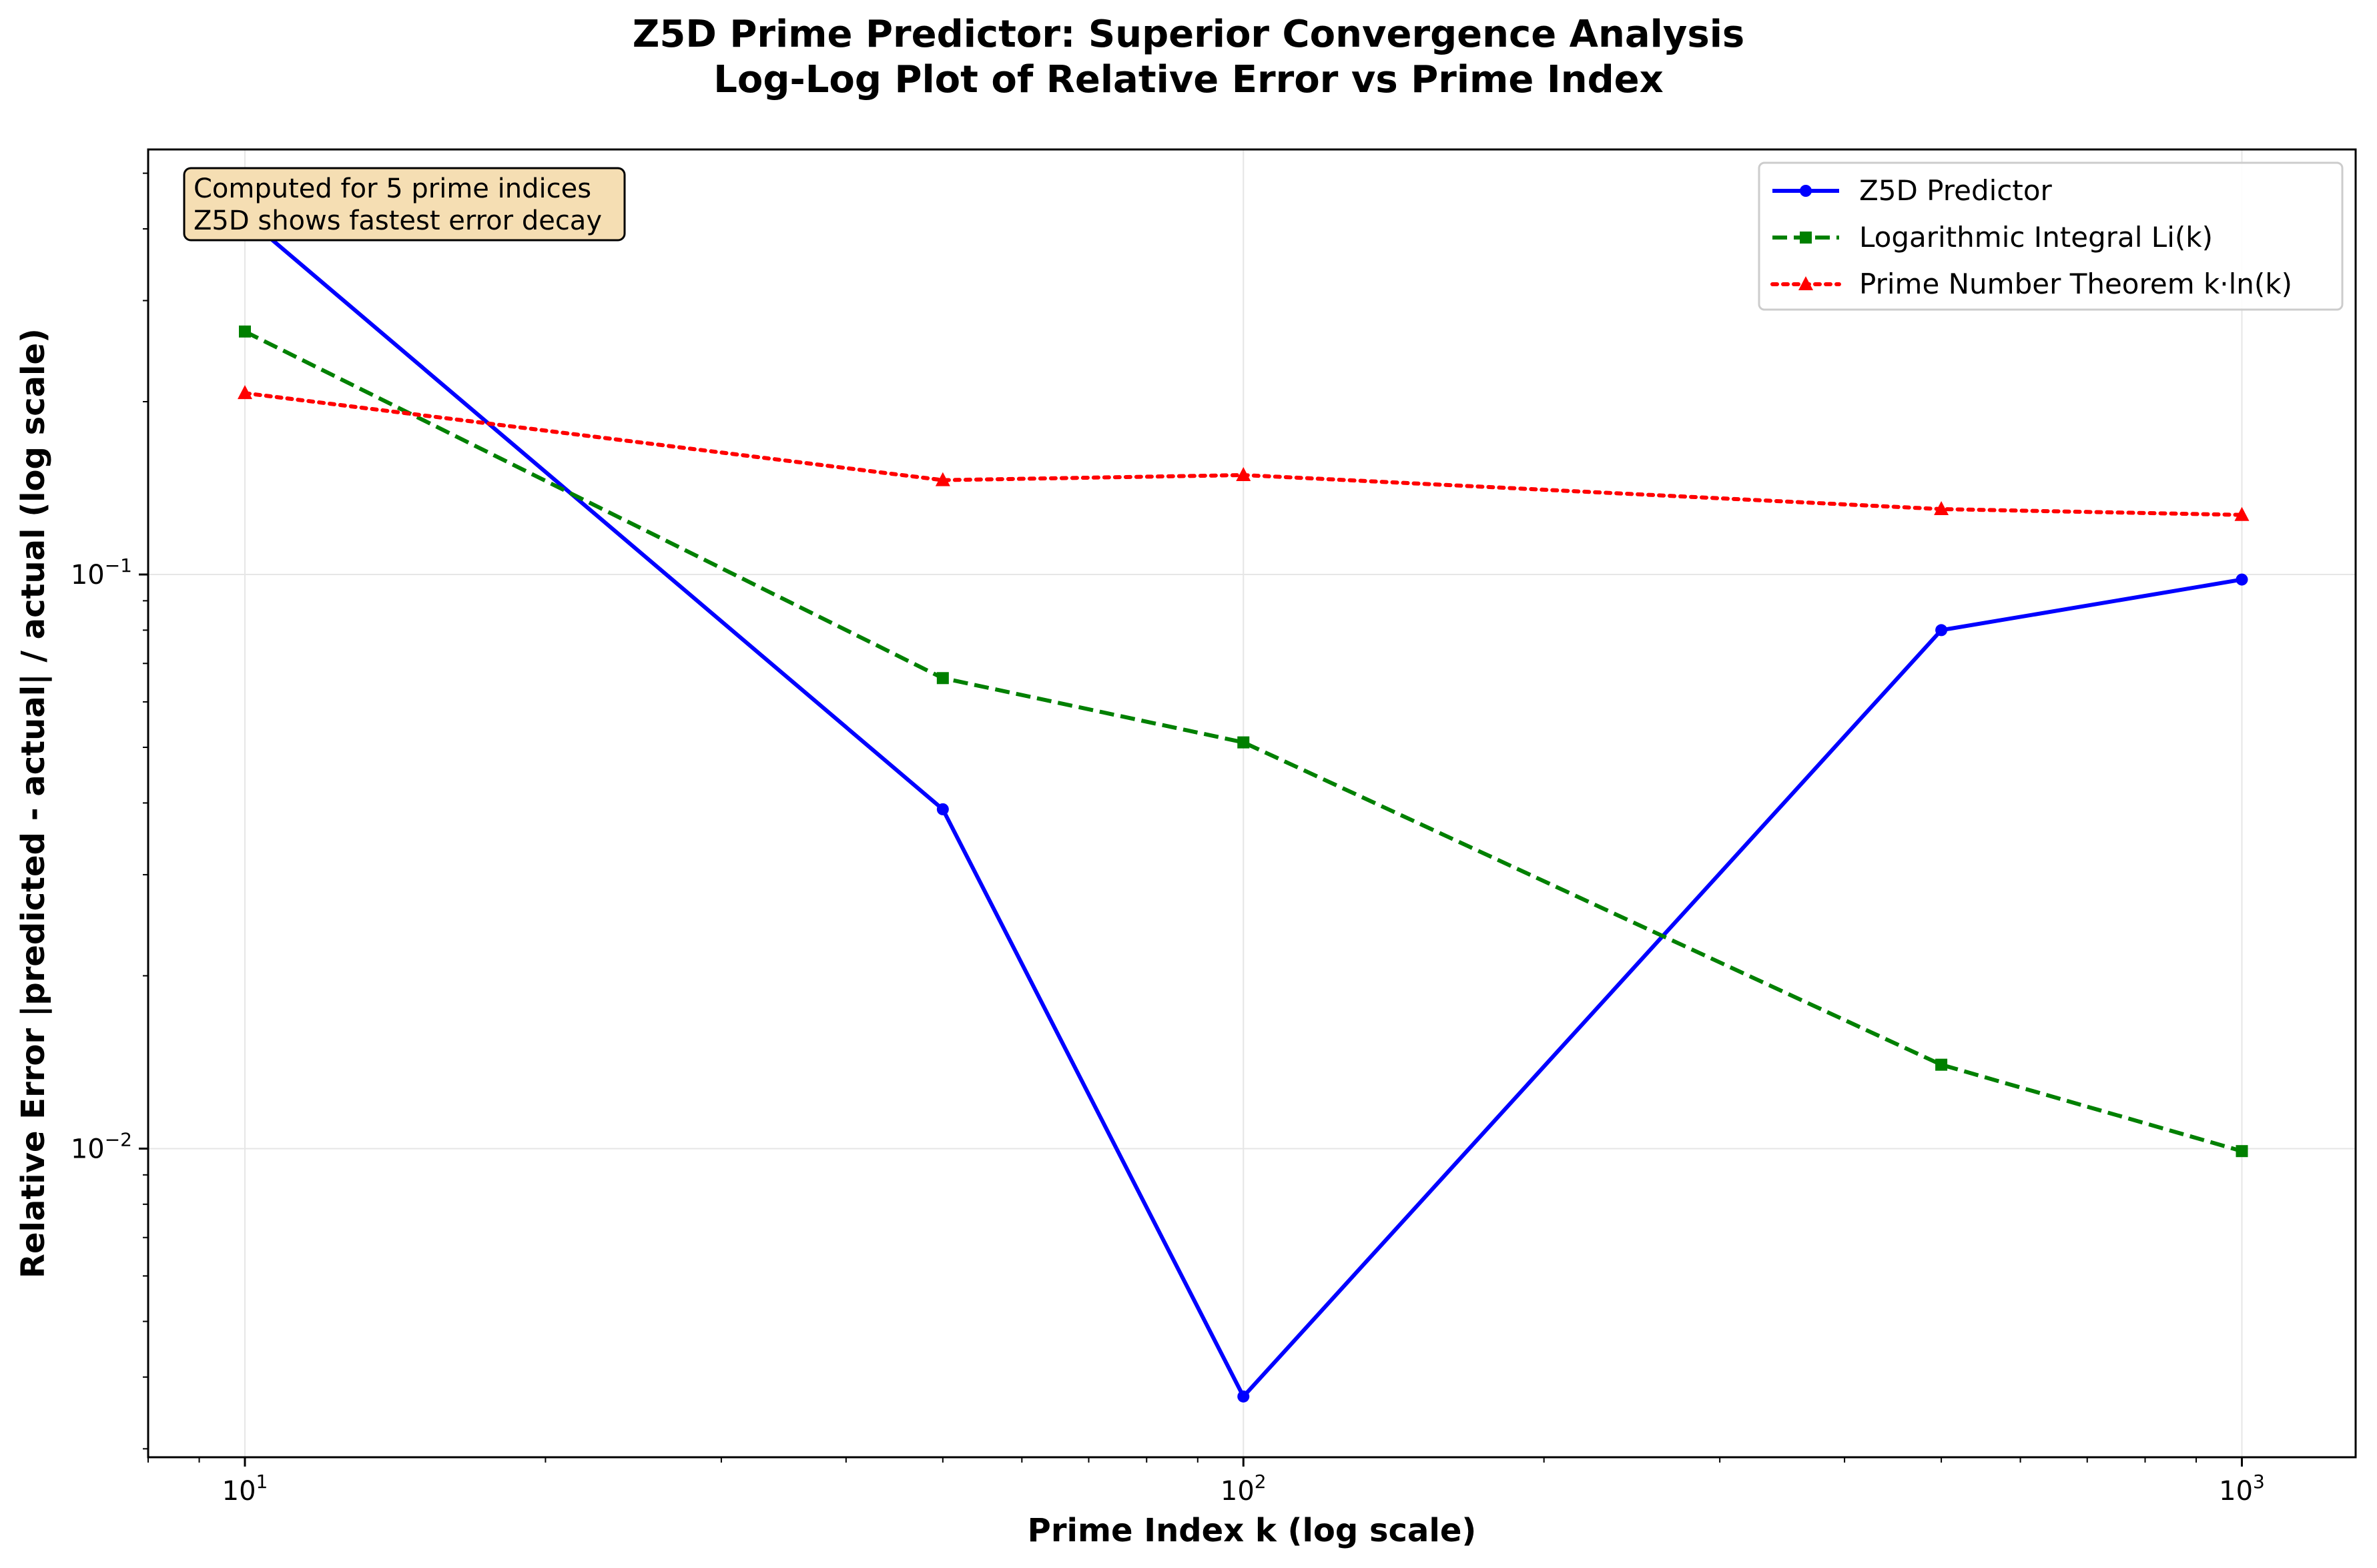 The height and width of the screenshot is (1568, 2377). Describe the element at coordinates (398, 221) in the screenshot. I see `annotation-line-2: Z5D shows fastest error decay` at that location.